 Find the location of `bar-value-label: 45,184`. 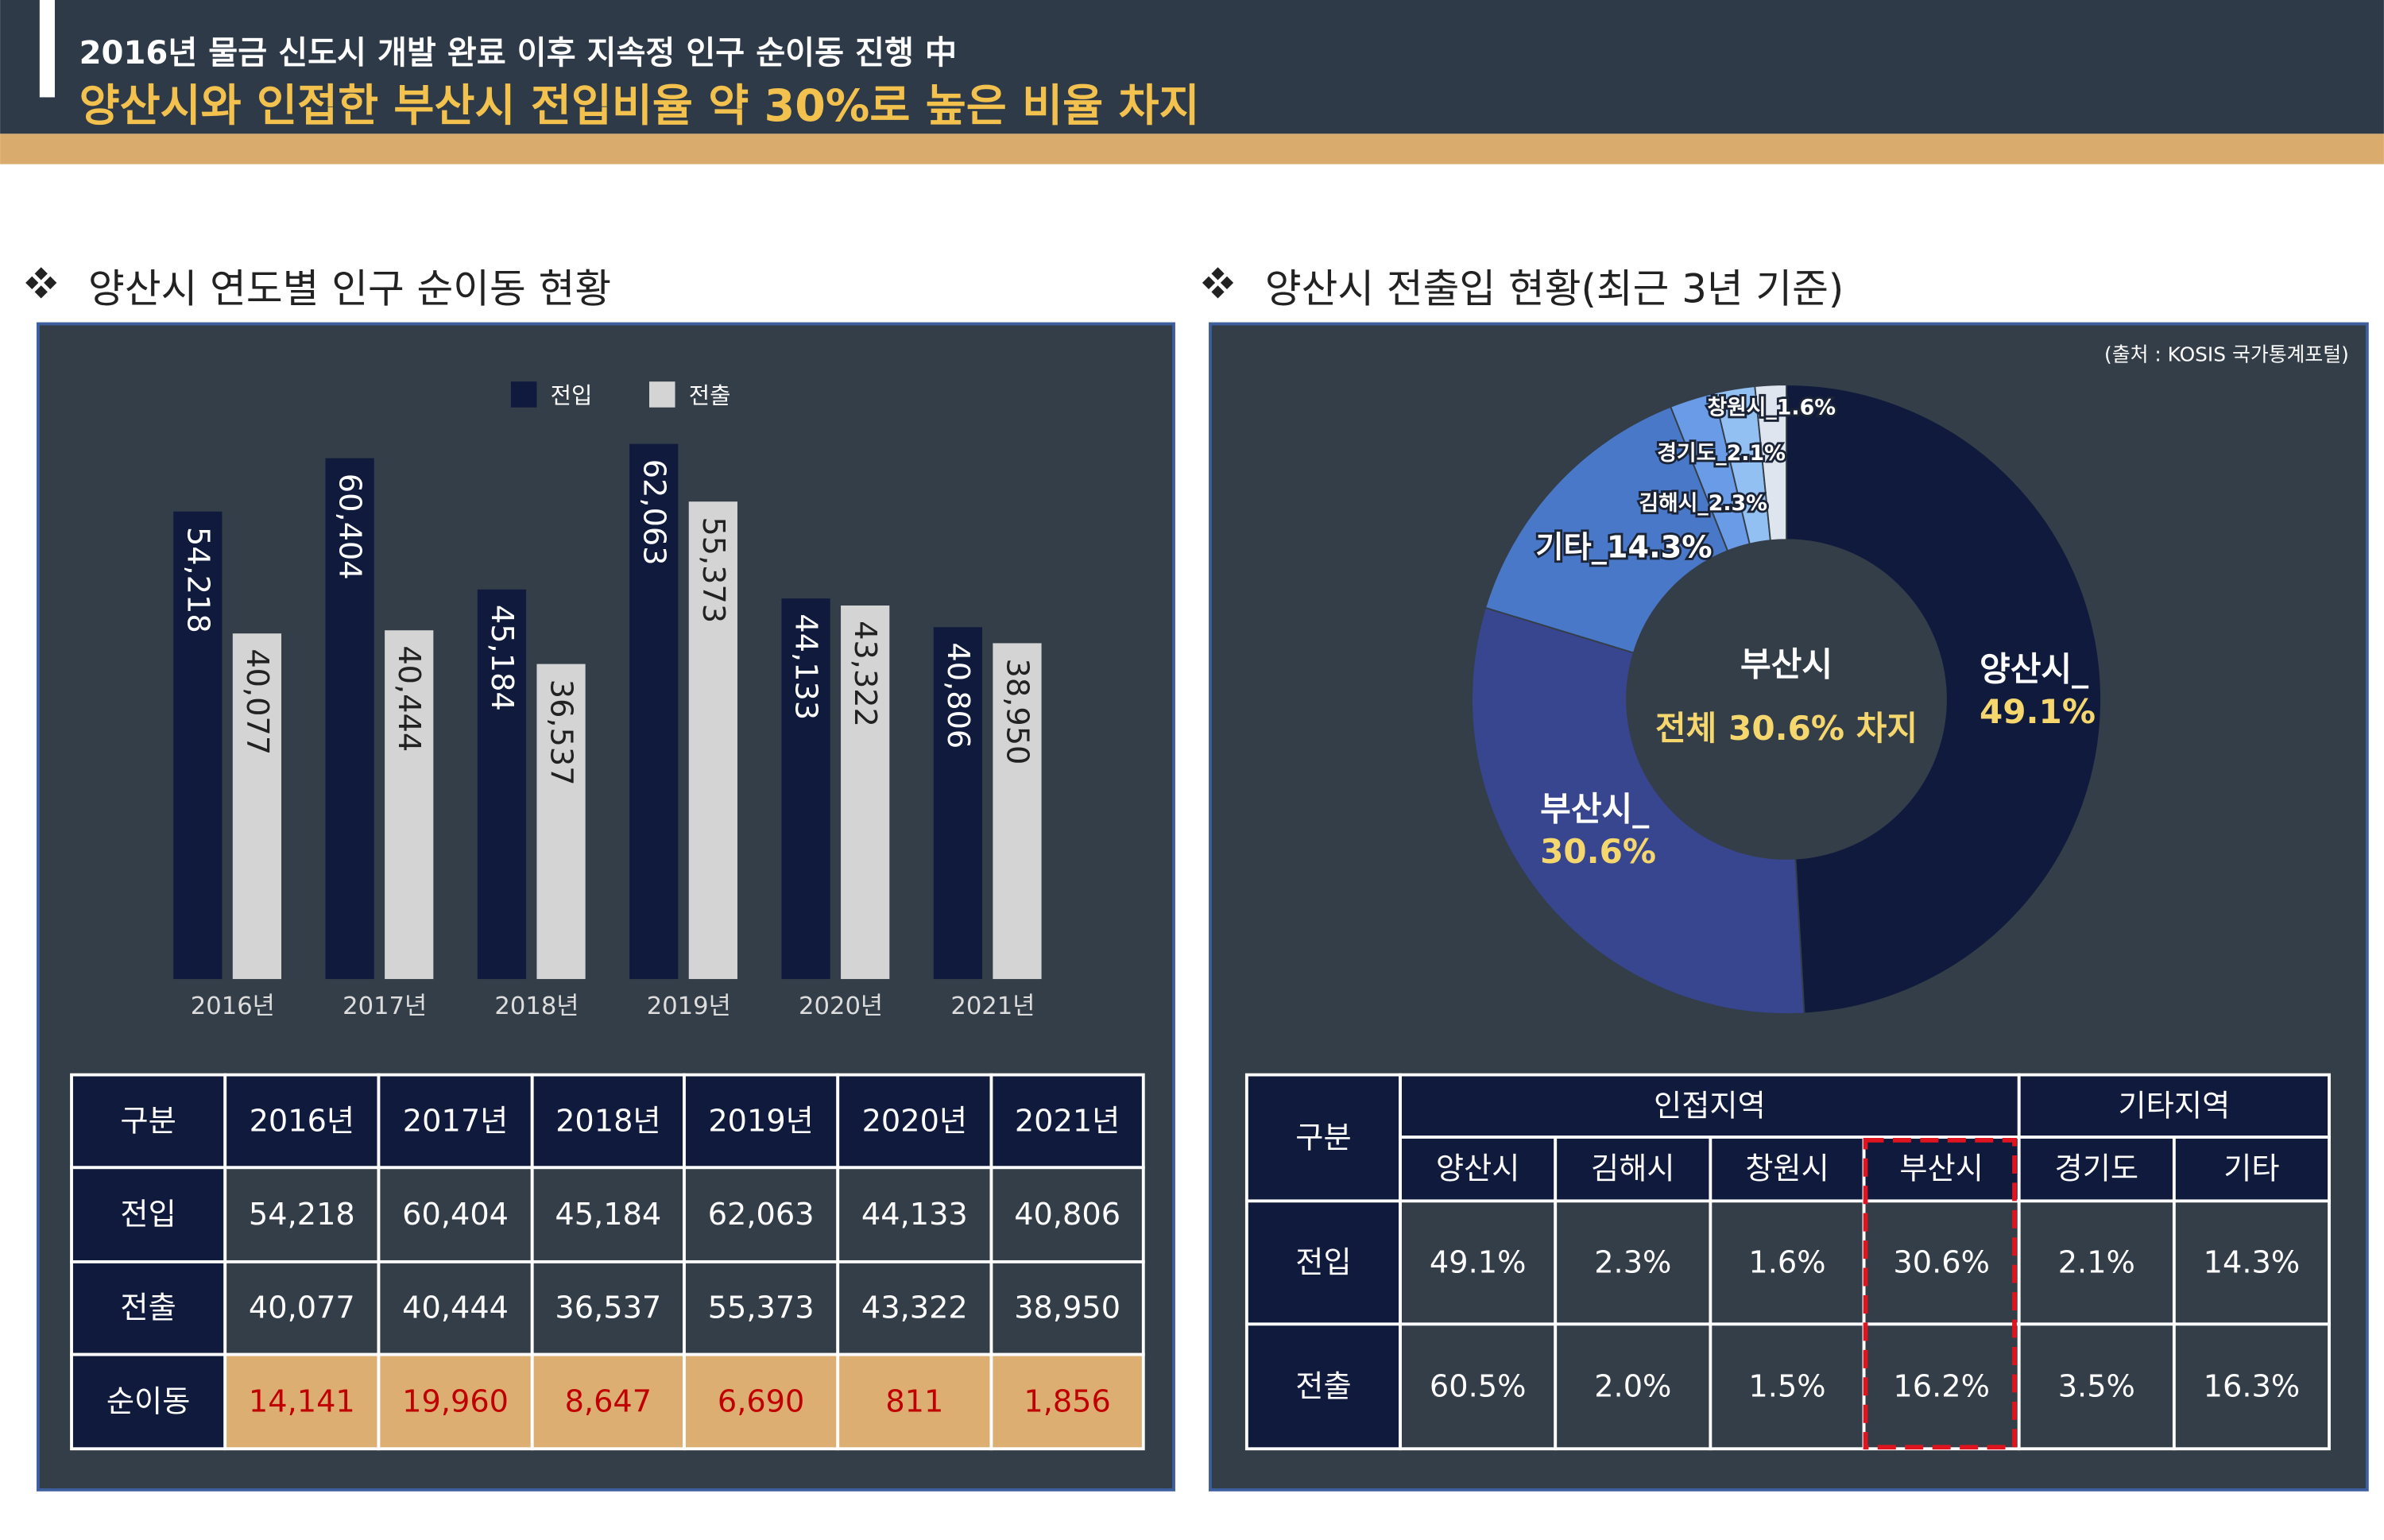

bar-value-label: 45,184 is located at coordinates (502, 658).